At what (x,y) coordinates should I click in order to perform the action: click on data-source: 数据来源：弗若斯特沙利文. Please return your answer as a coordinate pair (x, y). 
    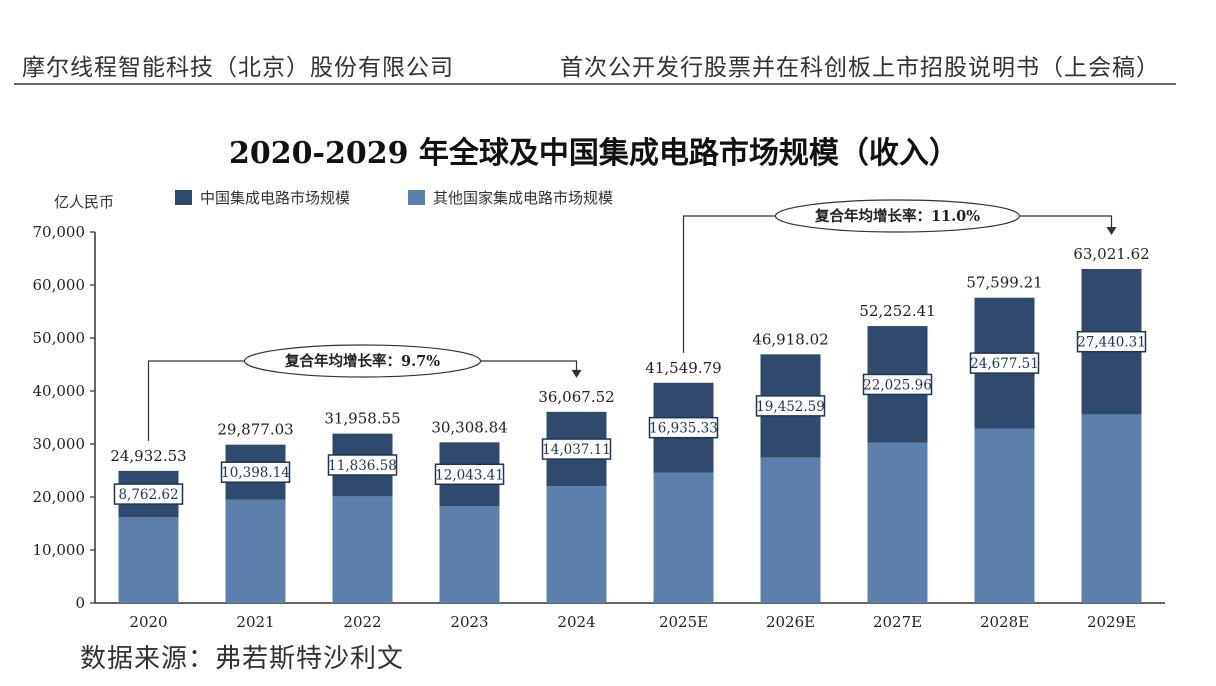
    Looking at the image, I should click on (242, 659).